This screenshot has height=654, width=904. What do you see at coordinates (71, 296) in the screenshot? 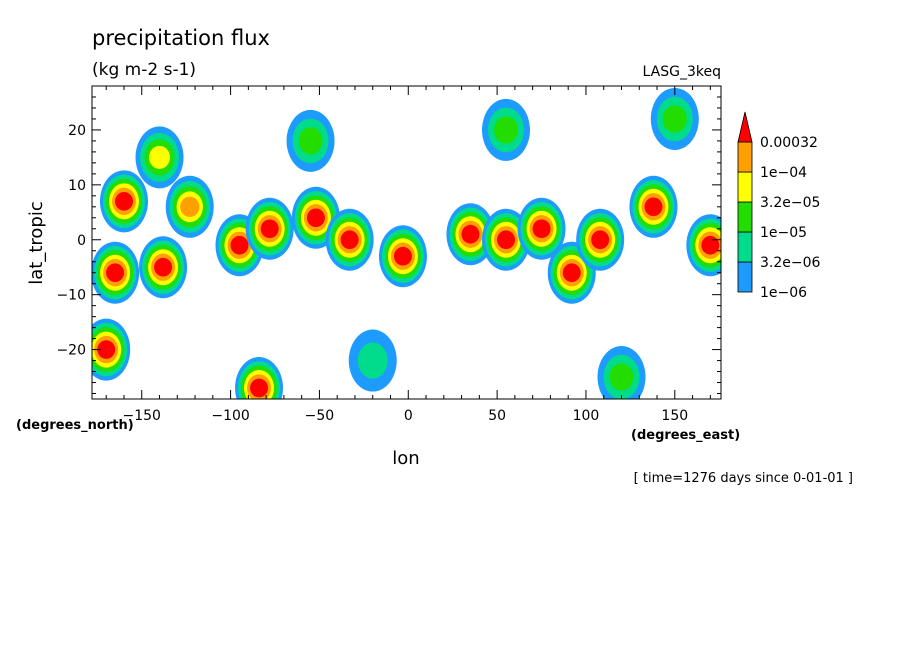
I see `y-tick-label: −10` at bounding box center [71, 296].